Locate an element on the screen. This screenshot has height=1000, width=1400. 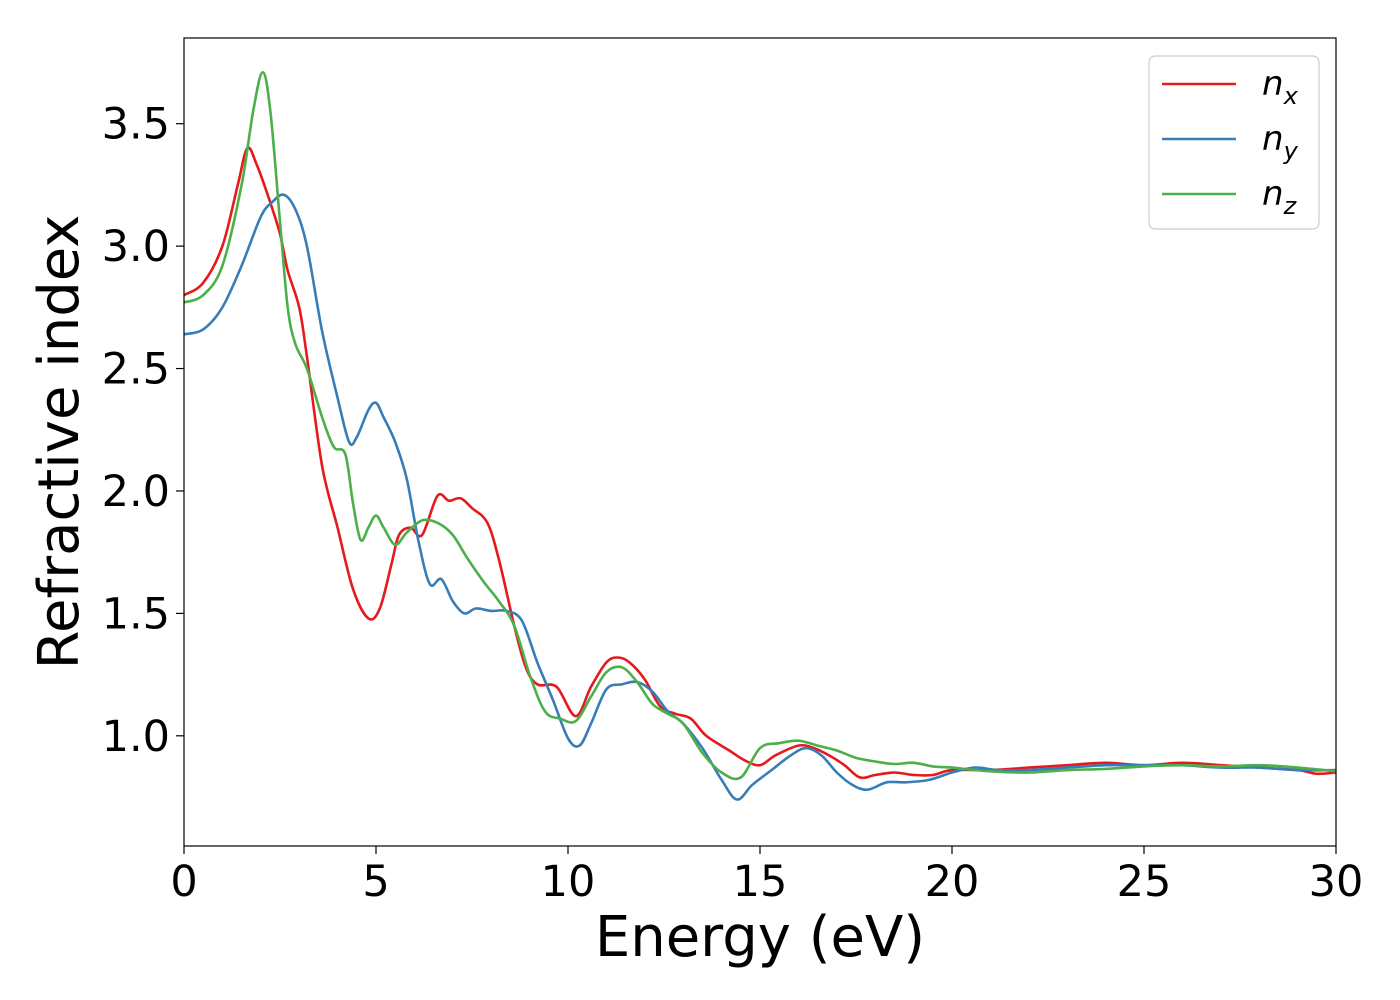
x-tick-label: 0 is located at coordinates (183, 882).